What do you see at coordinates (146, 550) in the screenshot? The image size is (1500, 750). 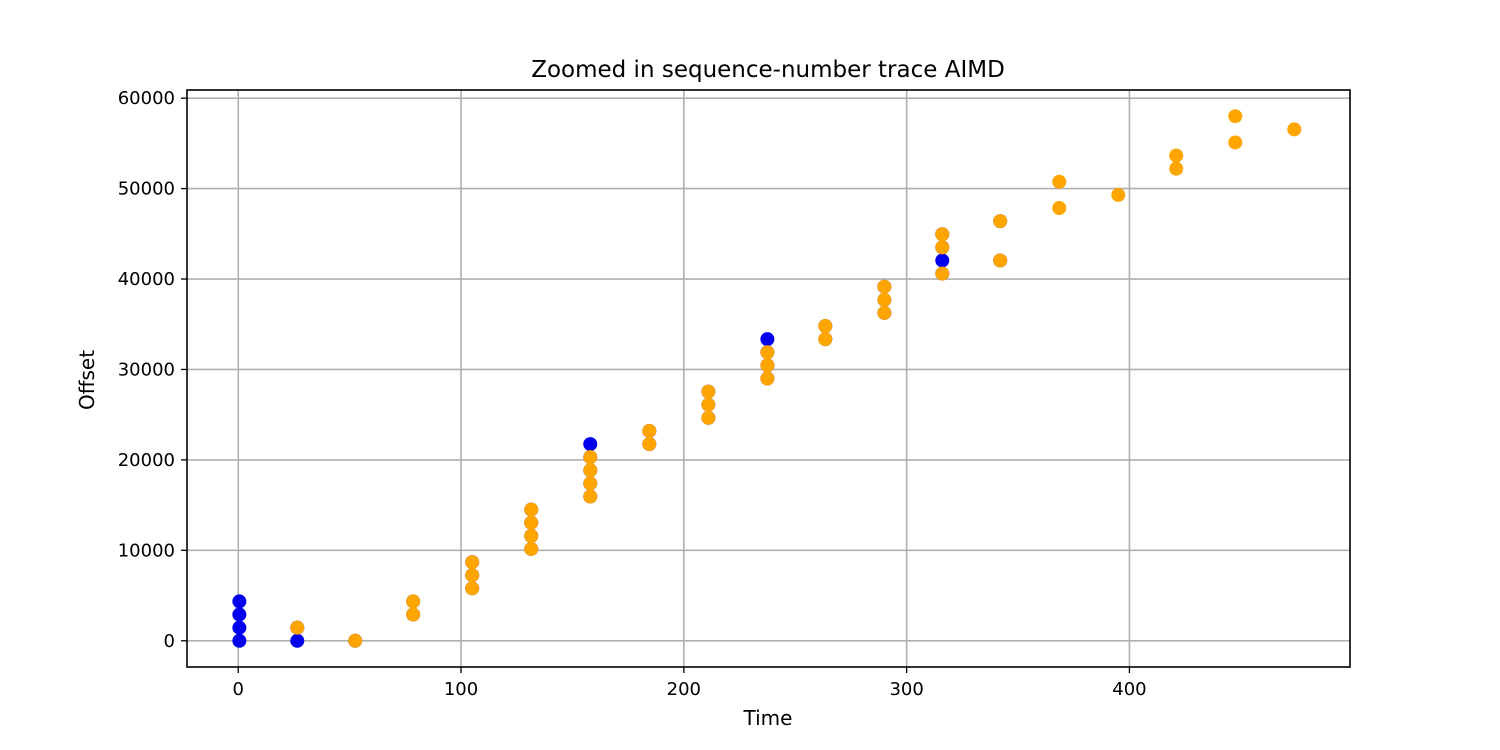 I see `y-tick-label: 10000` at bounding box center [146, 550].